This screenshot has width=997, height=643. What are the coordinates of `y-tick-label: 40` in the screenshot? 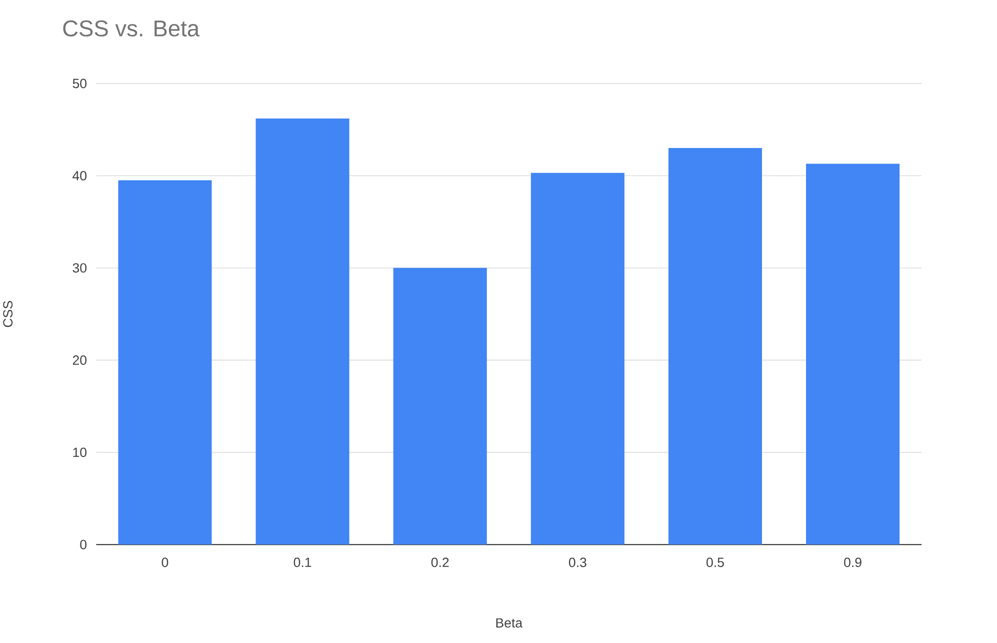 It's located at (79, 175).